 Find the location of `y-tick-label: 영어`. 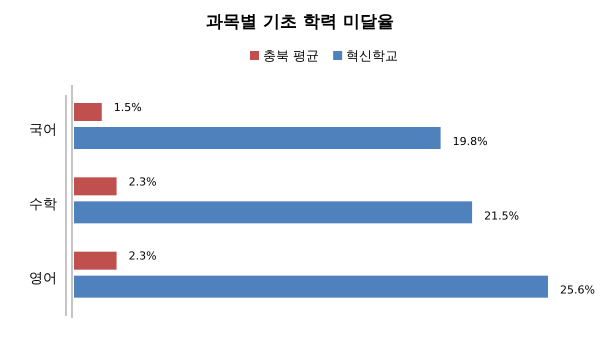

y-tick-label: 영어 is located at coordinates (43, 278).